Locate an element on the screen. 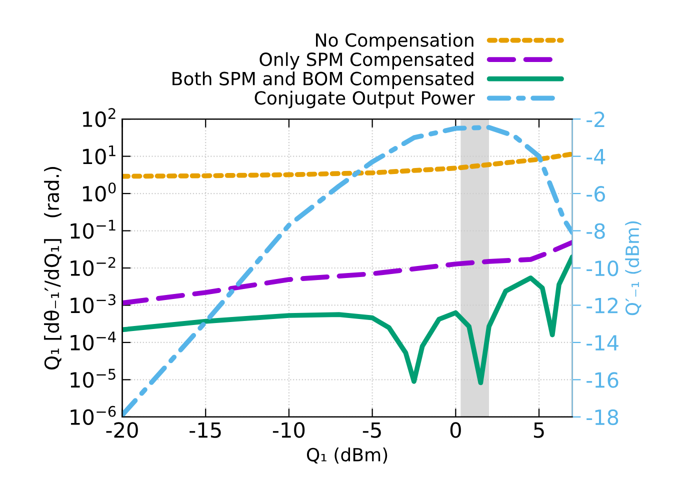 This screenshot has height=494, width=683. y2-tick-label: -6 is located at coordinates (596, 194).